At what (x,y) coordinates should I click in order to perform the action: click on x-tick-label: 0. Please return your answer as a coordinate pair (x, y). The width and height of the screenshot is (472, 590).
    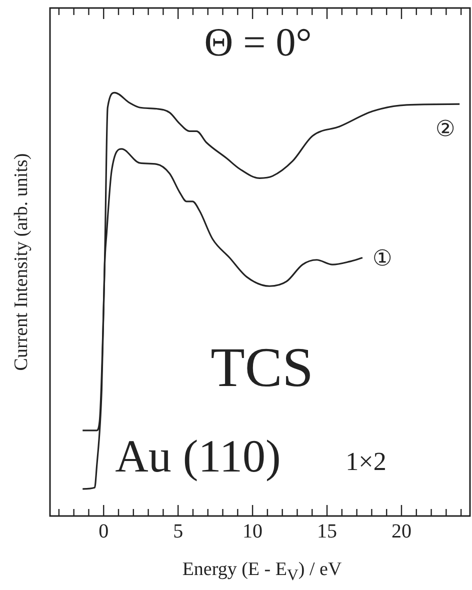
    Looking at the image, I should click on (103, 531).